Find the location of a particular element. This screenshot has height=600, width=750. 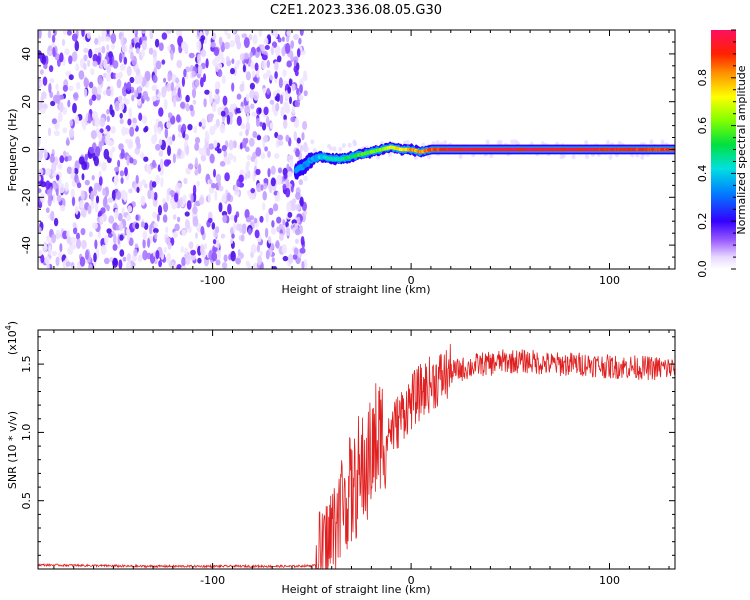

y-tick-label: 20 is located at coordinates (26, 102).